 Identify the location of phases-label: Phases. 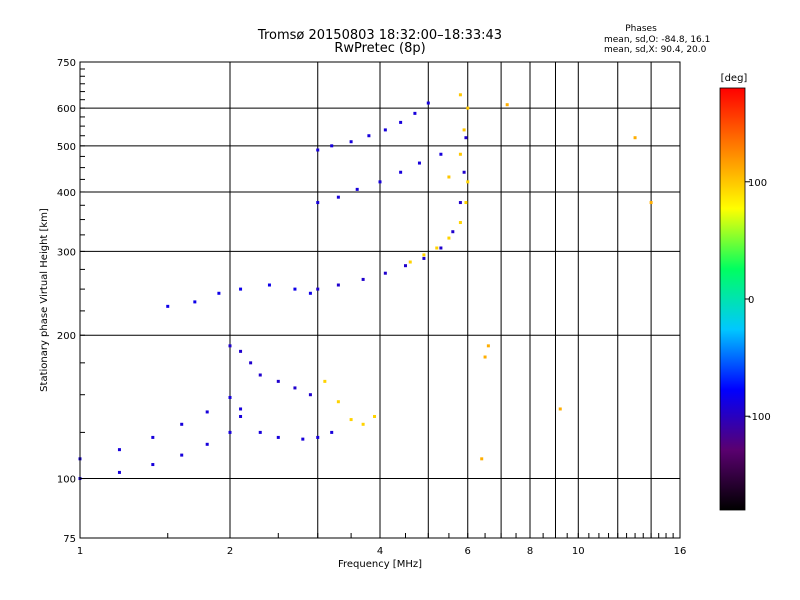
(641, 29).